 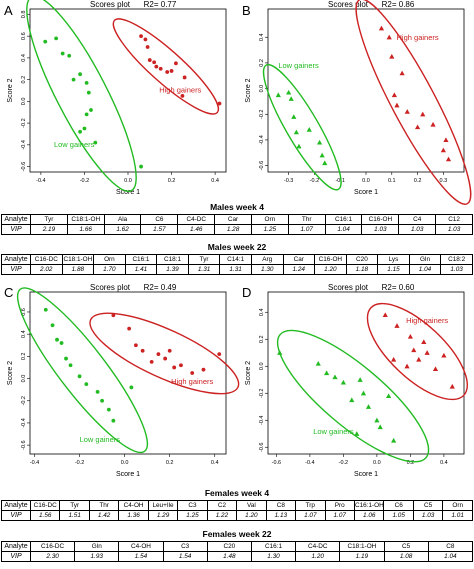 I want to click on low-gainers-label: Low gainers, so click(x=74, y=144).